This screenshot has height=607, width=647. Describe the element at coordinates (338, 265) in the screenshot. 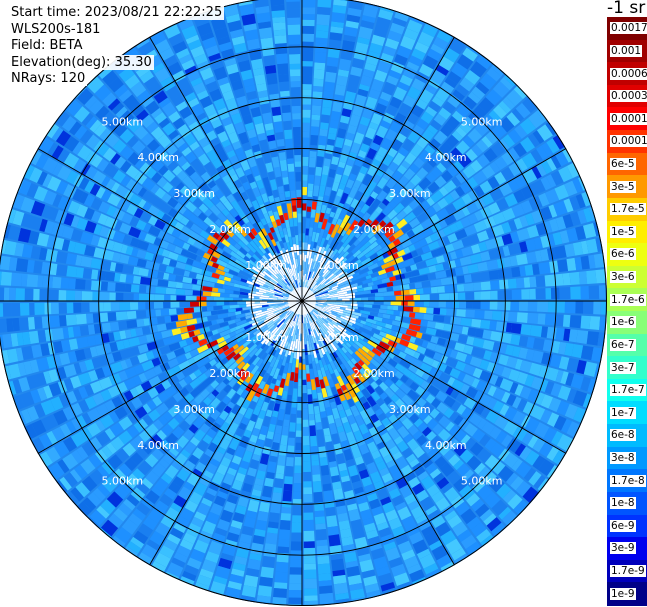

I see `range-ring-label: 1.00km` at that location.